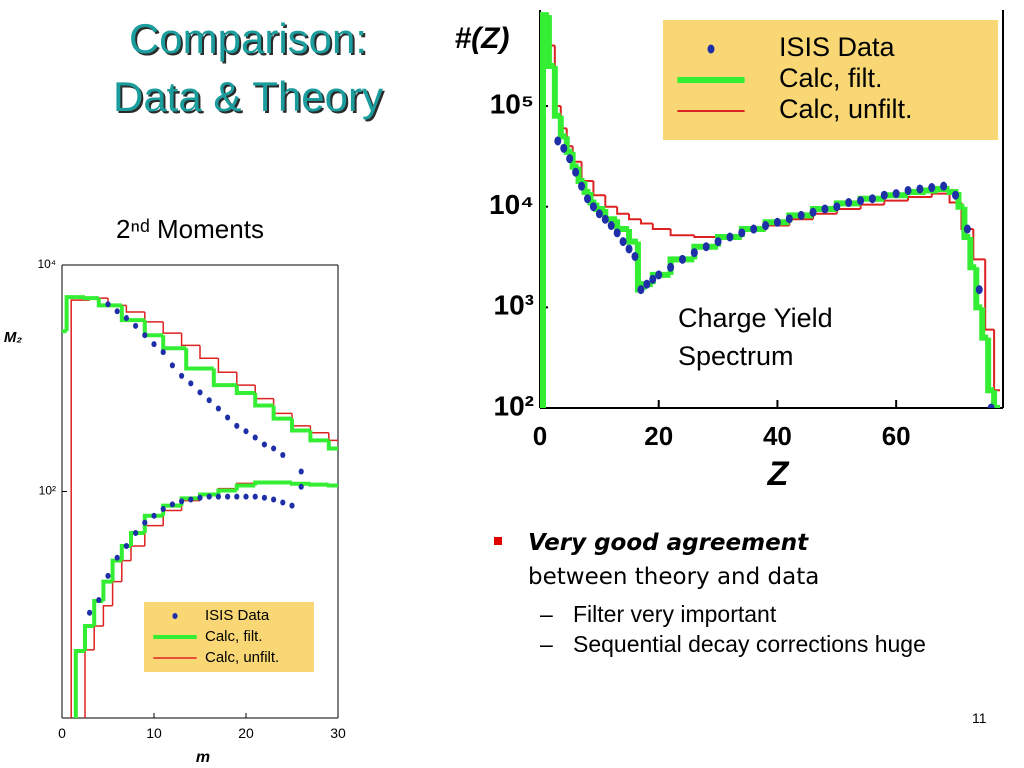  I want to click on y-tick-label: 10⁴, so click(511, 204).